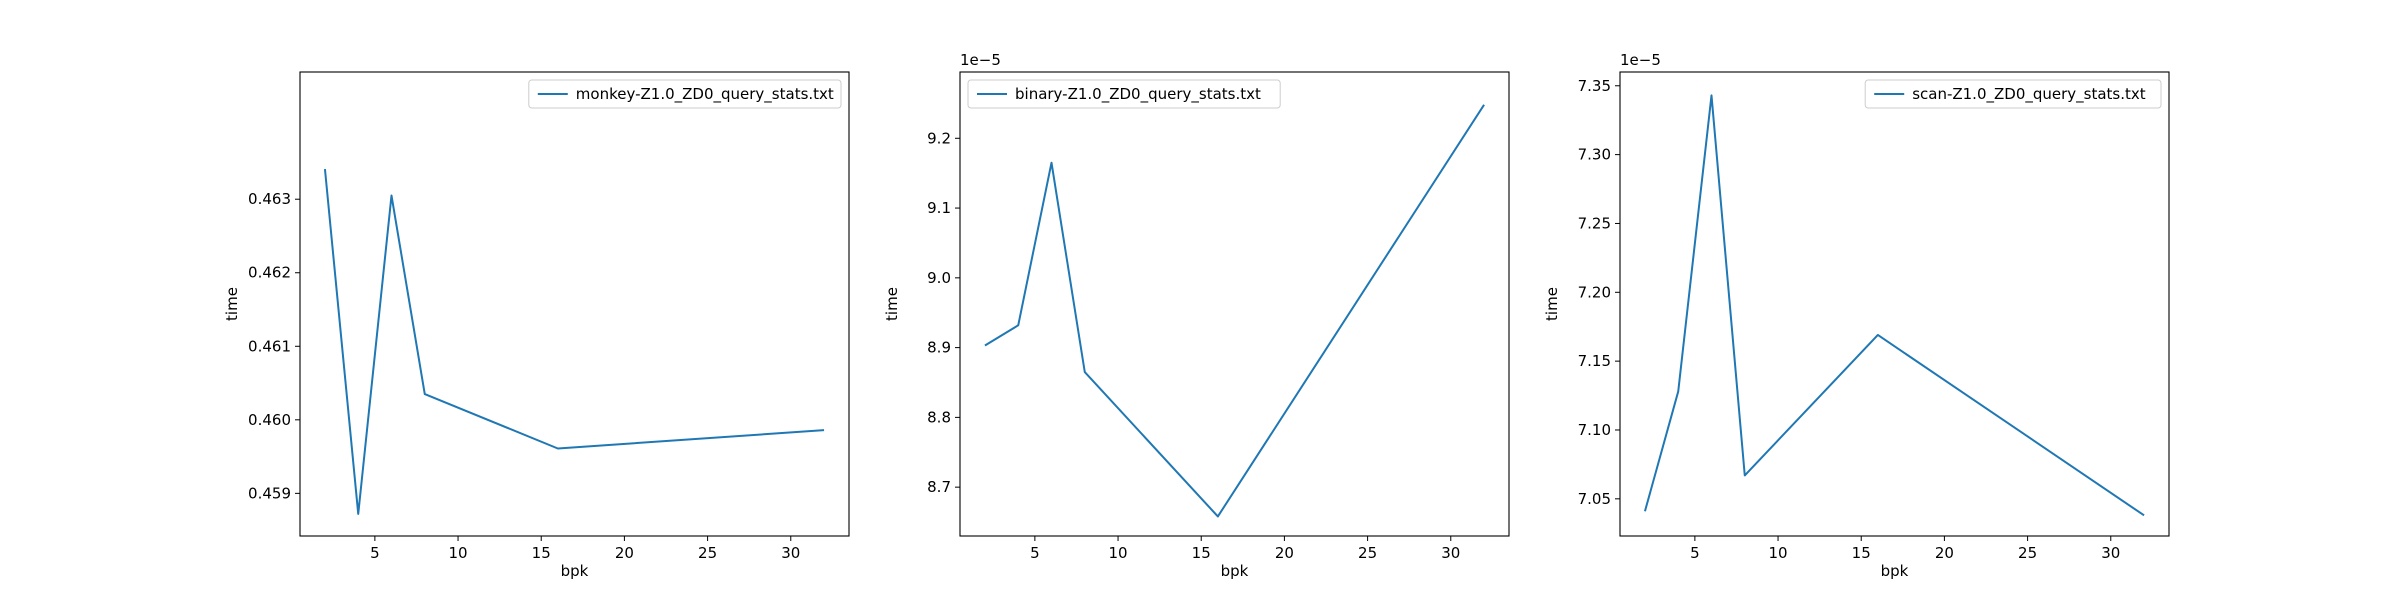 The height and width of the screenshot is (600, 2400). I want to click on legend: scan-Z1.0_ZD0_query_stats.txt, so click(2013, 94).